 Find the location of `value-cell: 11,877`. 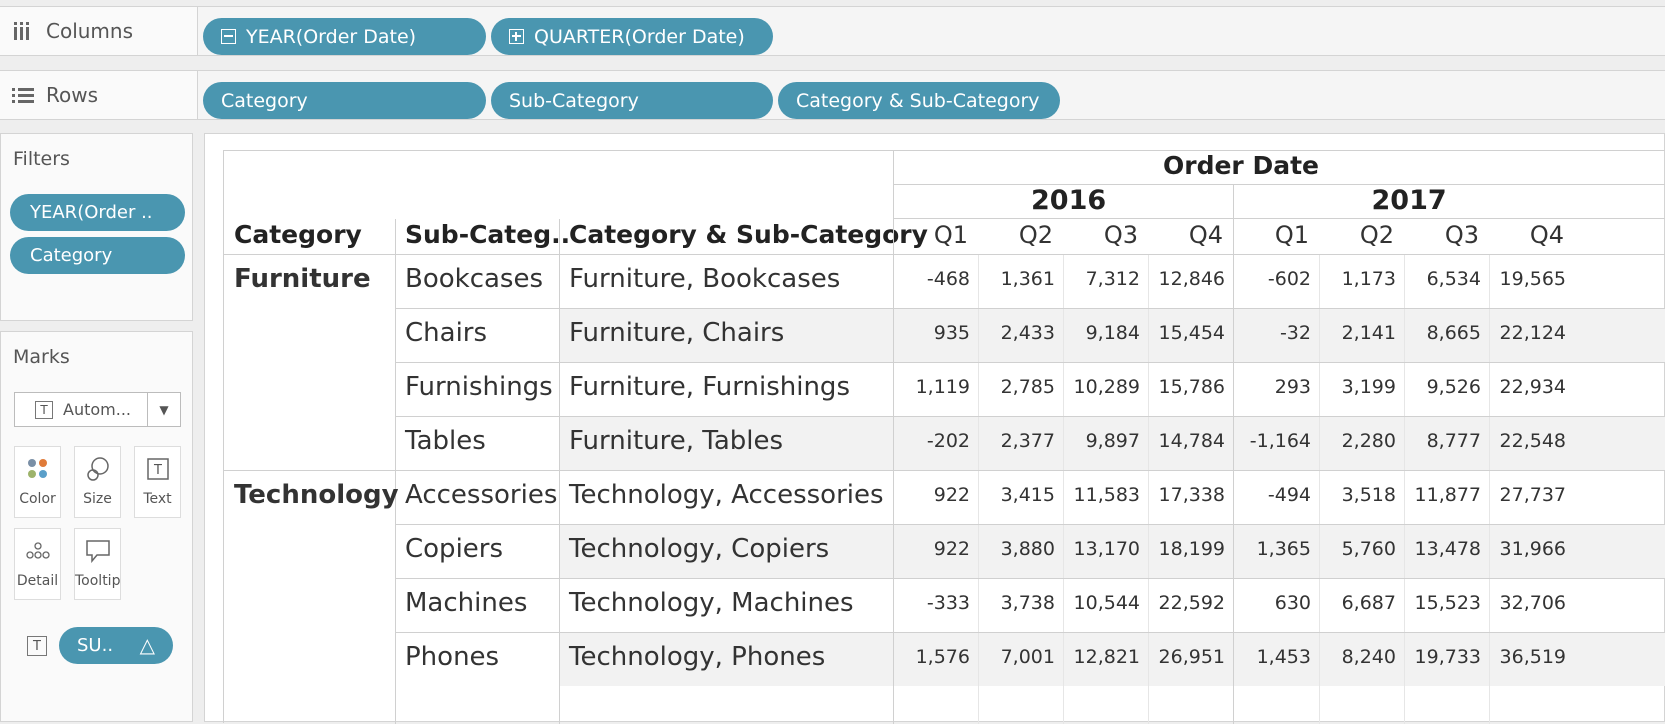

value-cell: 11,877 is located at coordinates (1447, 495).